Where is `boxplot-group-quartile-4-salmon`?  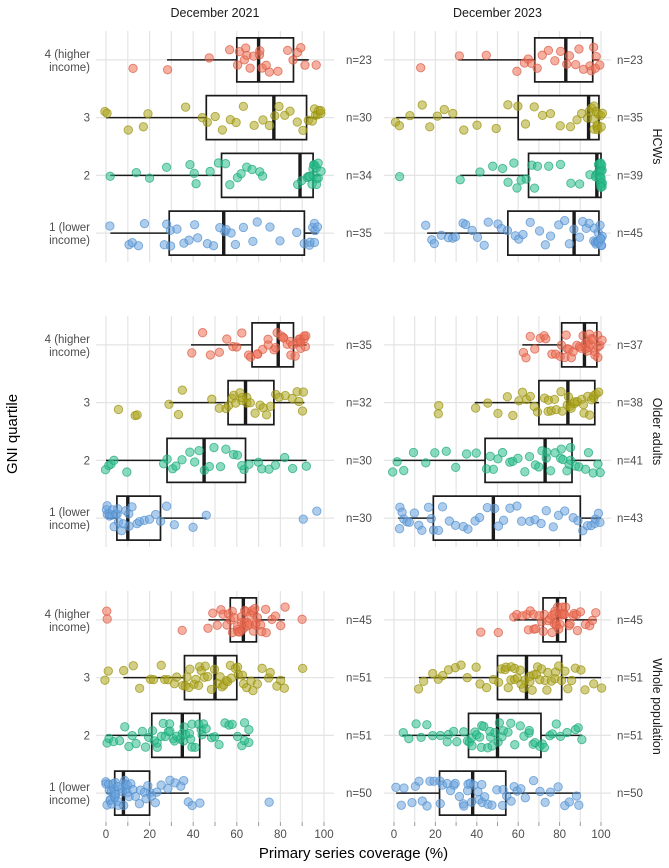 boxplot-group-quartile-4-salmon is located at coordinates (238, 60).